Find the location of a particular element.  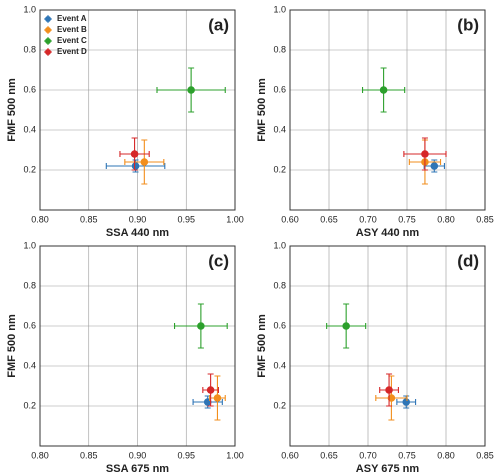

legend-label: Event C is located at coordinates (72, 40).